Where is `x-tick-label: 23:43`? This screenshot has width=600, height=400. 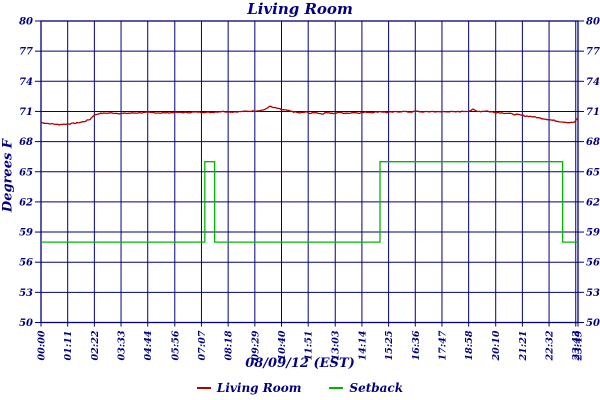 x-tick-label: 23:43 is located at coordinates (576, 345).